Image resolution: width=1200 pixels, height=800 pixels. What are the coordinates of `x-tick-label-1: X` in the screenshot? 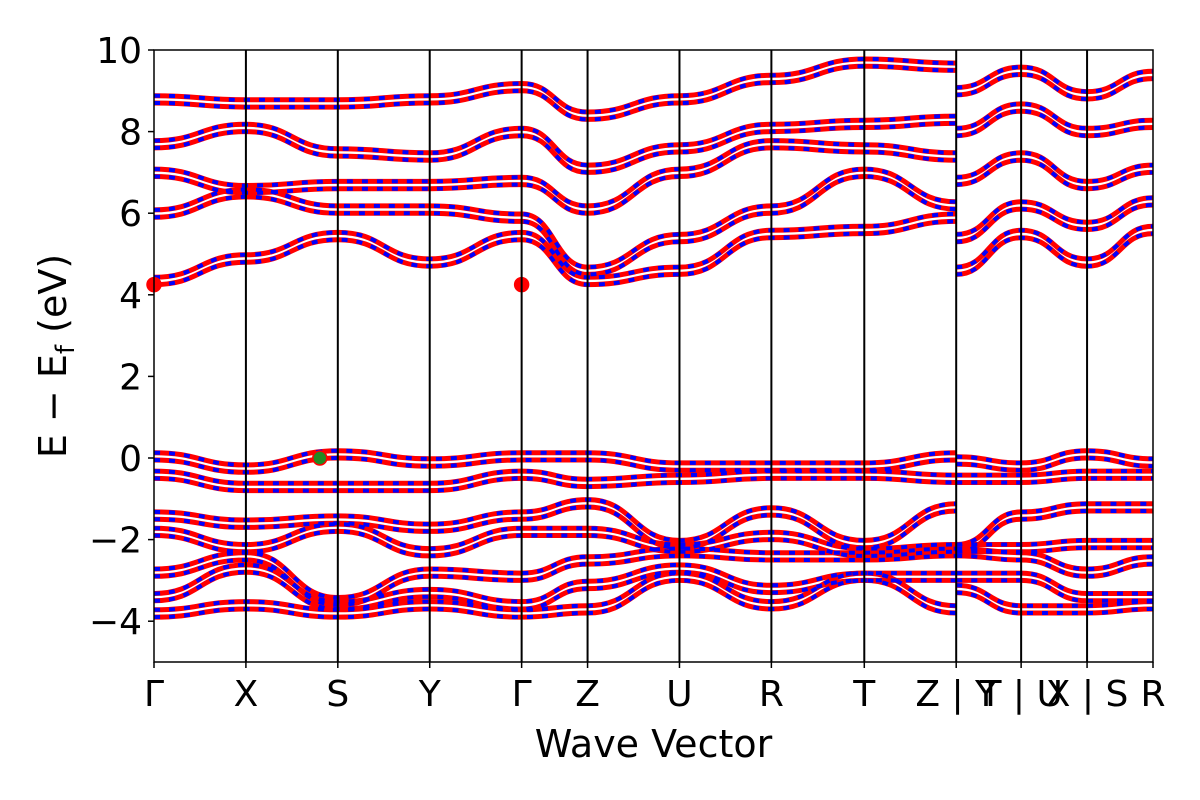 It's located at (246, 694).